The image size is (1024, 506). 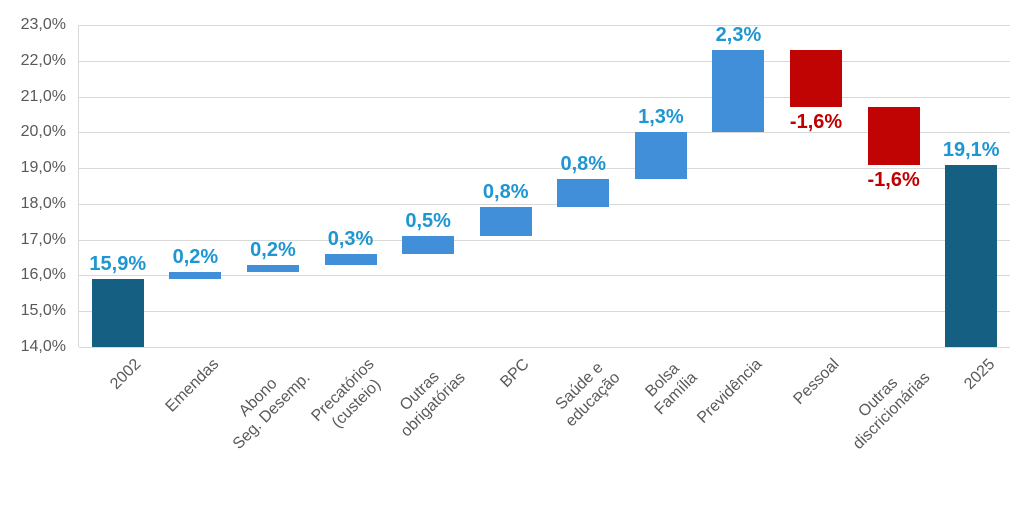 What do you see at coordinates (43, 96) in the screenshot?
I see `y-tick-label: 21,0%` at bounding box center [43, 96].